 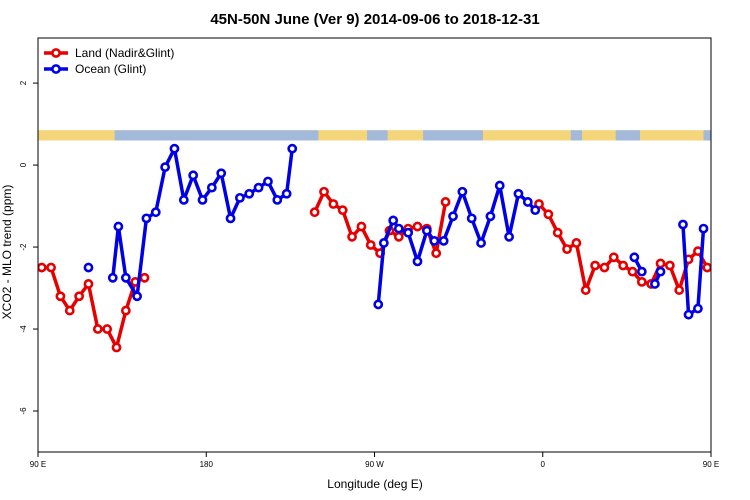 What do you see at coordinates (7, 252) in the screenshot?
I see `y-axis-label: XCO2 - MLO trend (ppm)` at bounding box center [7, 252].